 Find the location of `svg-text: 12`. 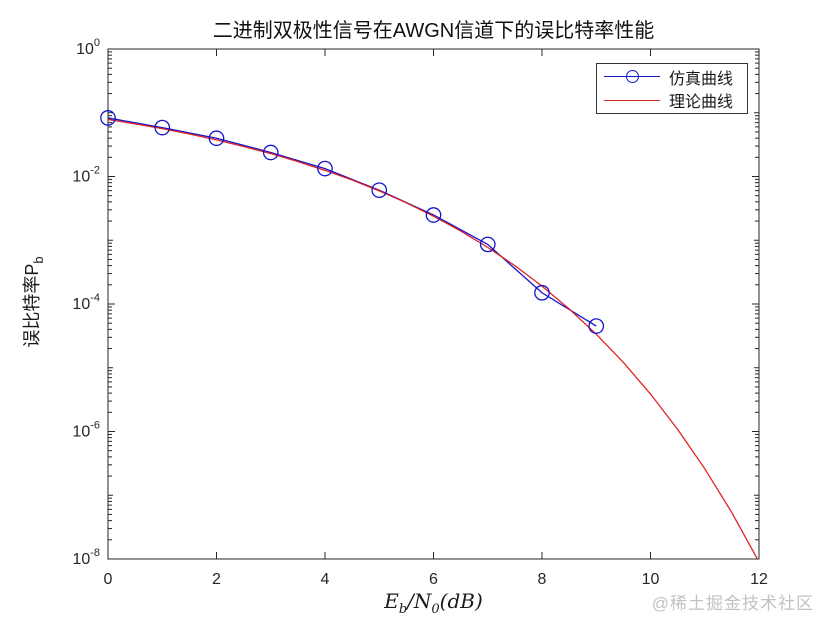

svg-text: 12 is located at coordinates (759, 579).